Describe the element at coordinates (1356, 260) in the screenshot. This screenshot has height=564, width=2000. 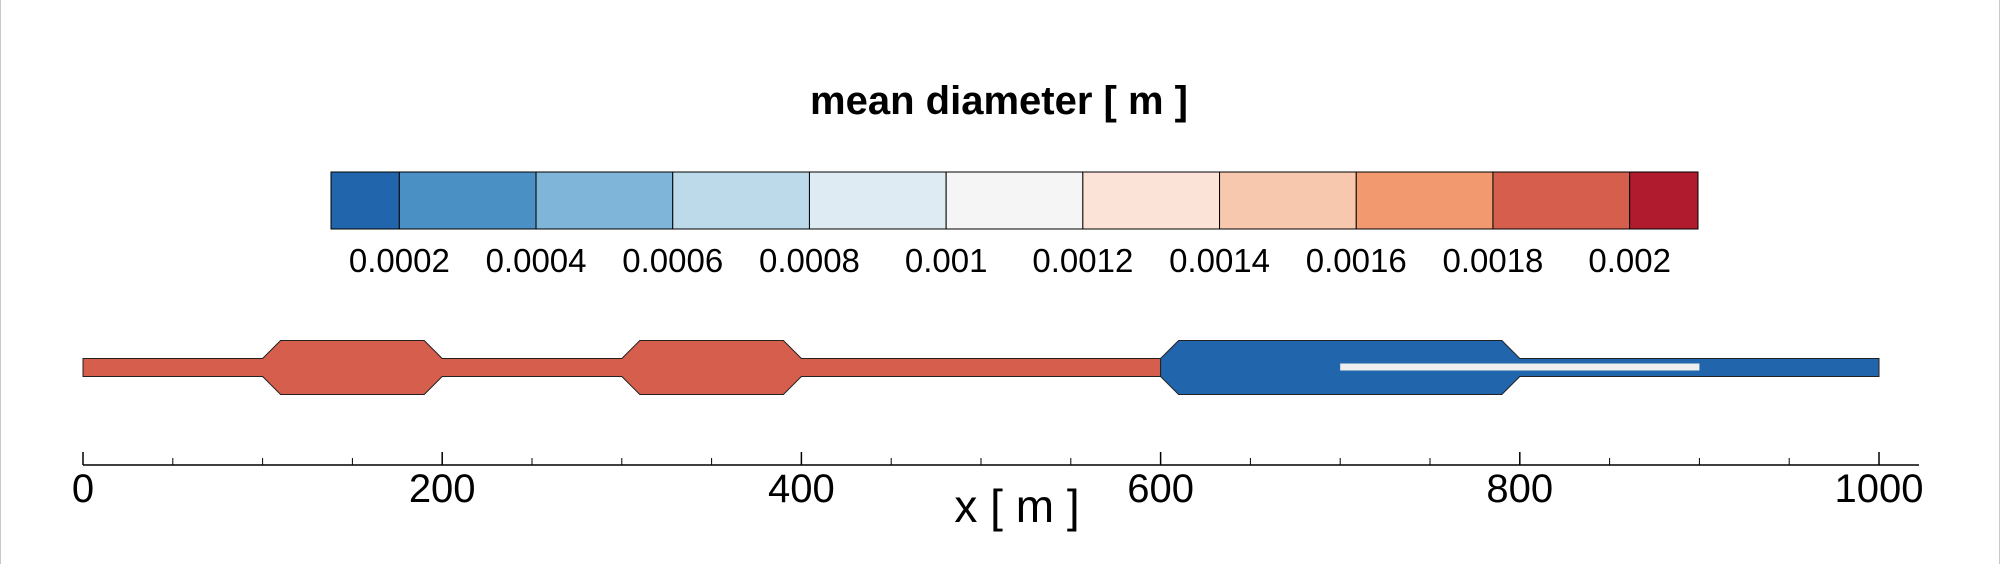
I see `colorbar-tick-label: 0.0016` at that location.